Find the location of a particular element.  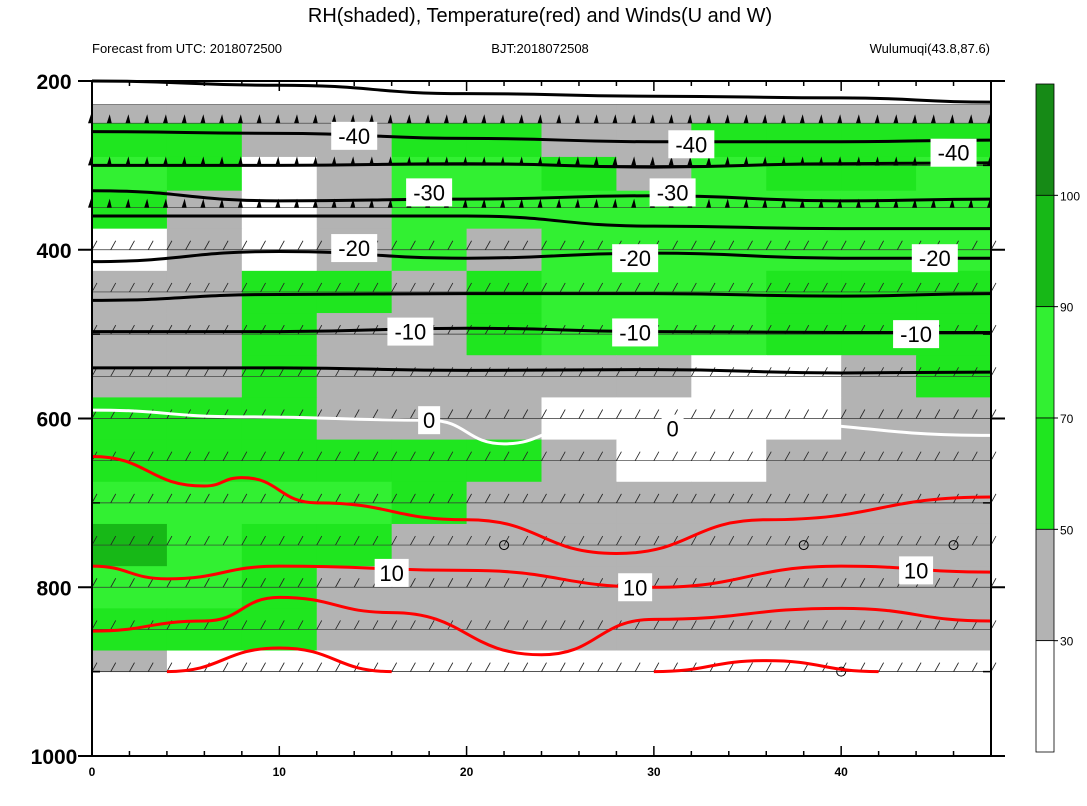

colorbar-segment is located at coordinates (1045, 696).